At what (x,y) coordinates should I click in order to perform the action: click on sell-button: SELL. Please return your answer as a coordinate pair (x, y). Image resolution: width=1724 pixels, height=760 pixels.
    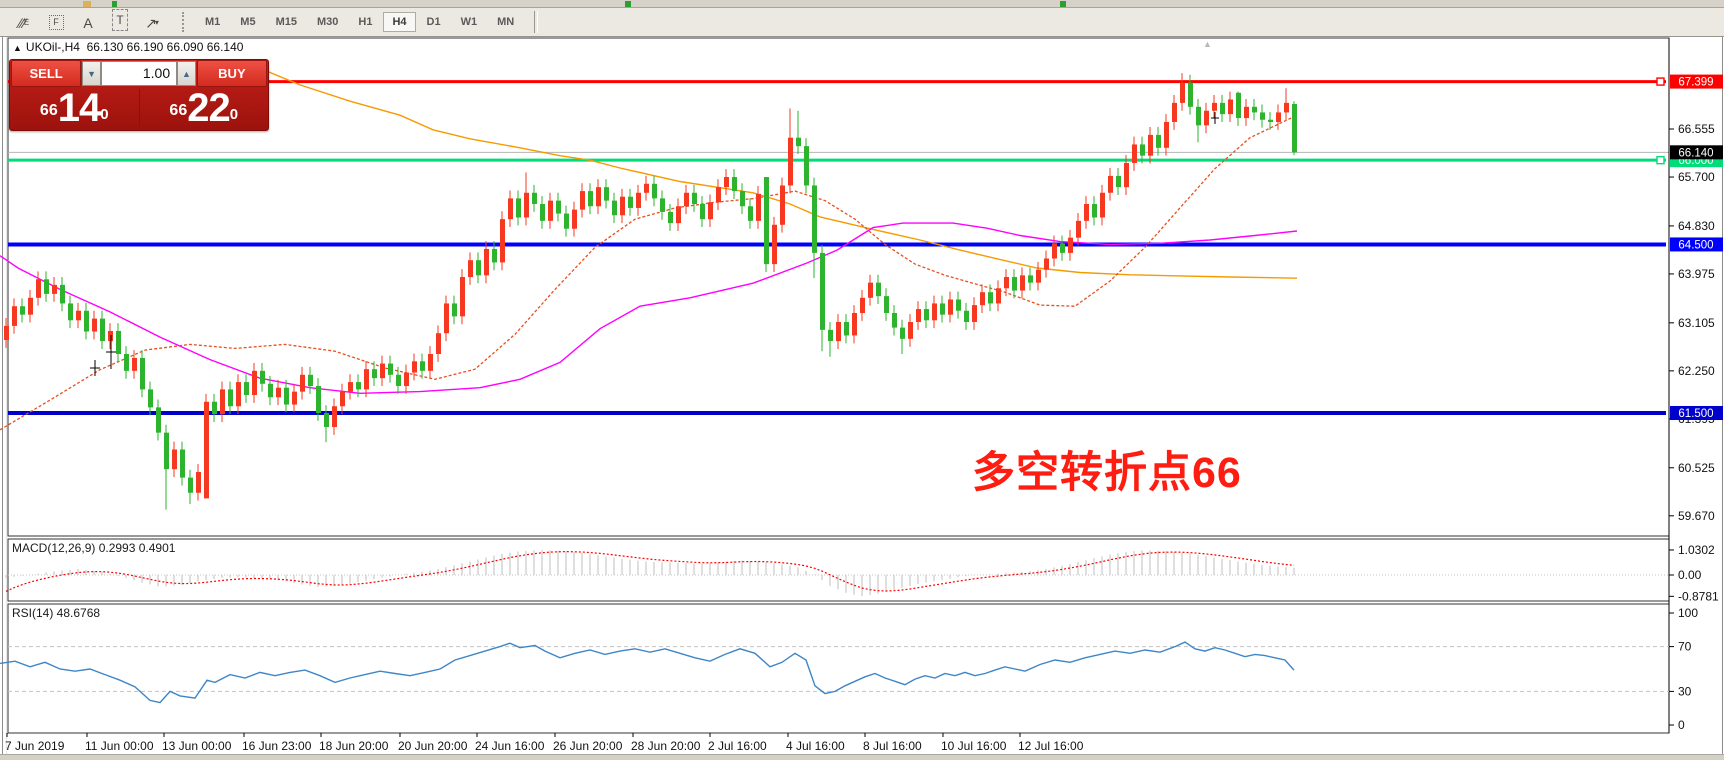
    Looking at the image, I should click on (46, 73).